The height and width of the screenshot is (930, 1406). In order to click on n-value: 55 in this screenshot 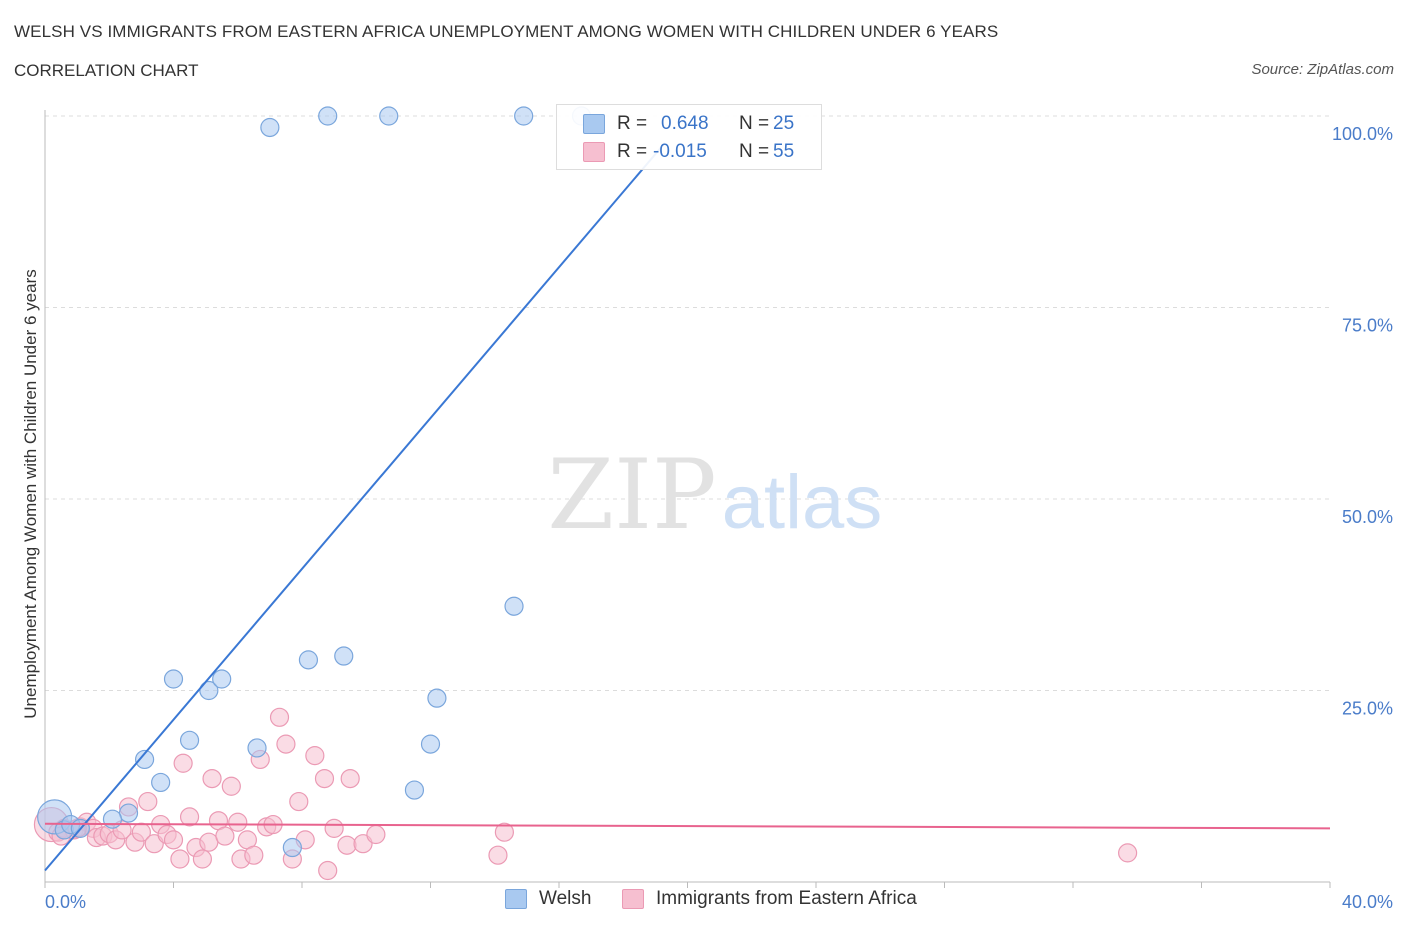, I will do `click(784, 151)`.